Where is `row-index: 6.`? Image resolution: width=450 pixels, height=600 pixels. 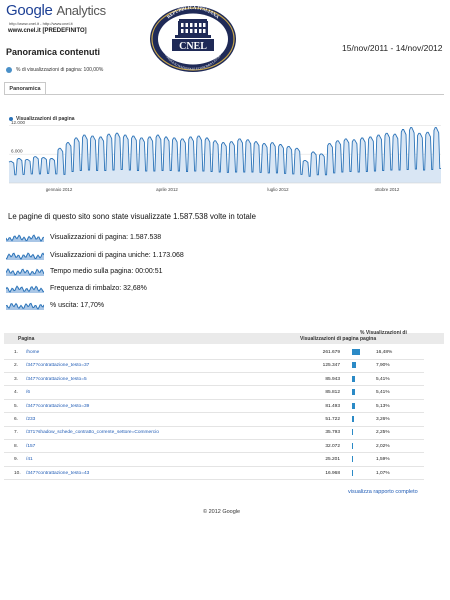 row-index: 6. is located at coordinates (16, 419).